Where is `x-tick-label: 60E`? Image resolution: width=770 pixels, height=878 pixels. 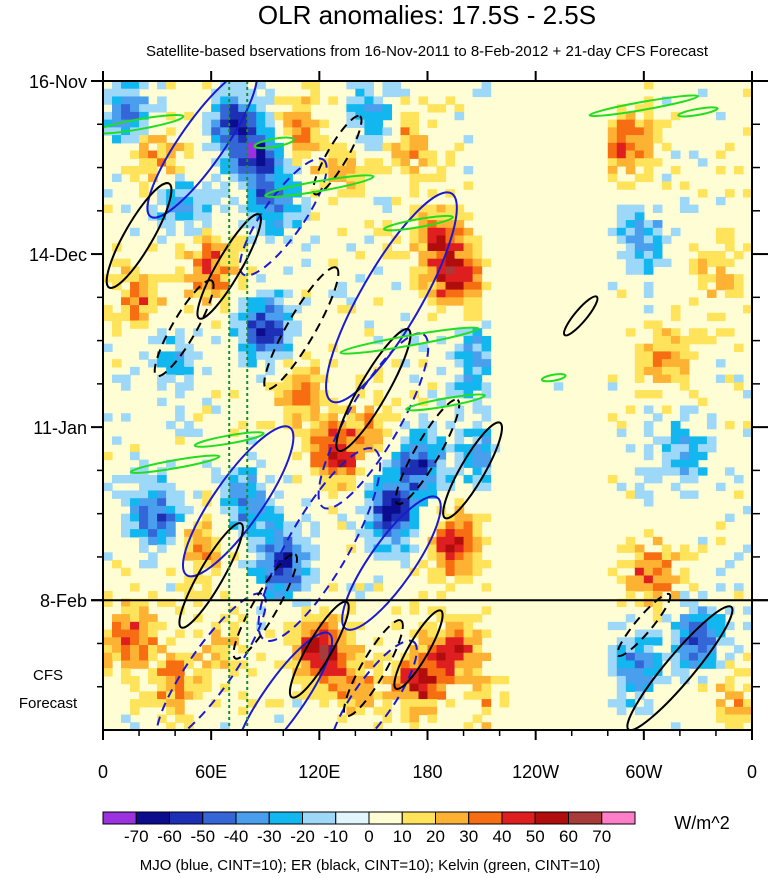
x-tick-label: 60E is located at coordinates (211, 772).